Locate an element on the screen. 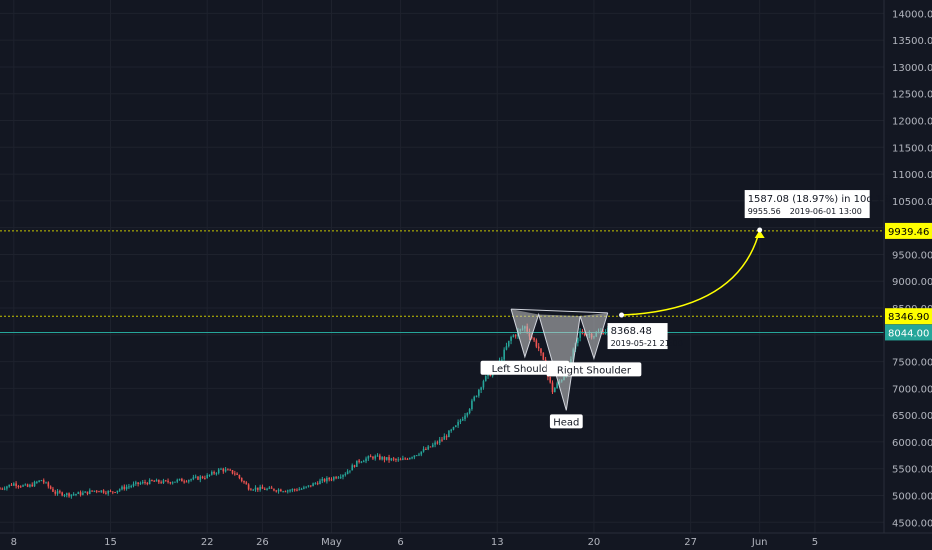 This screenshot has width=932, height=550. time-tick-label: 27 is located at coordinates (690, 542).